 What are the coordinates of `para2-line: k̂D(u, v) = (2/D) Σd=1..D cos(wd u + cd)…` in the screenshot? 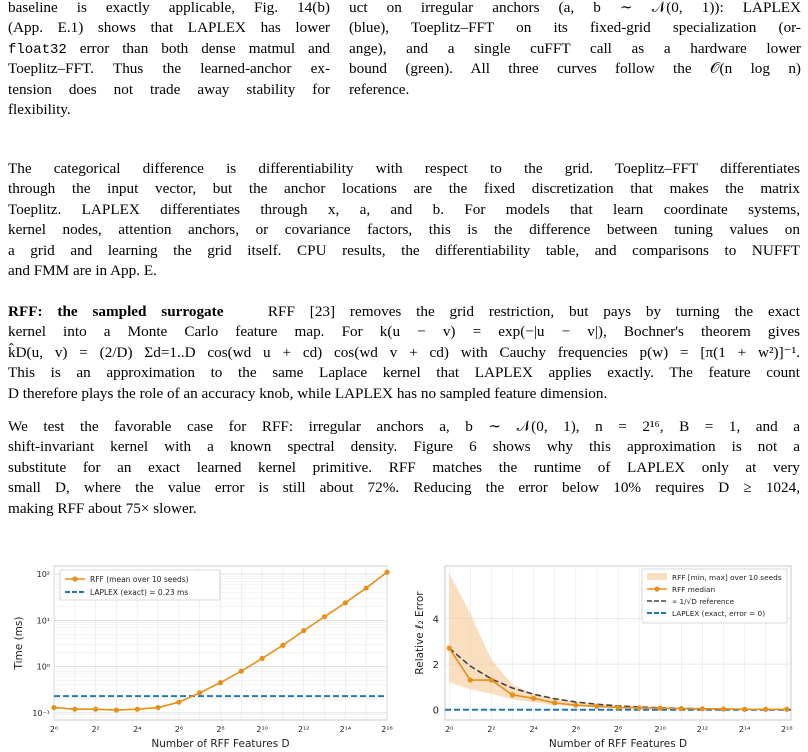 It's located at (404, 352).